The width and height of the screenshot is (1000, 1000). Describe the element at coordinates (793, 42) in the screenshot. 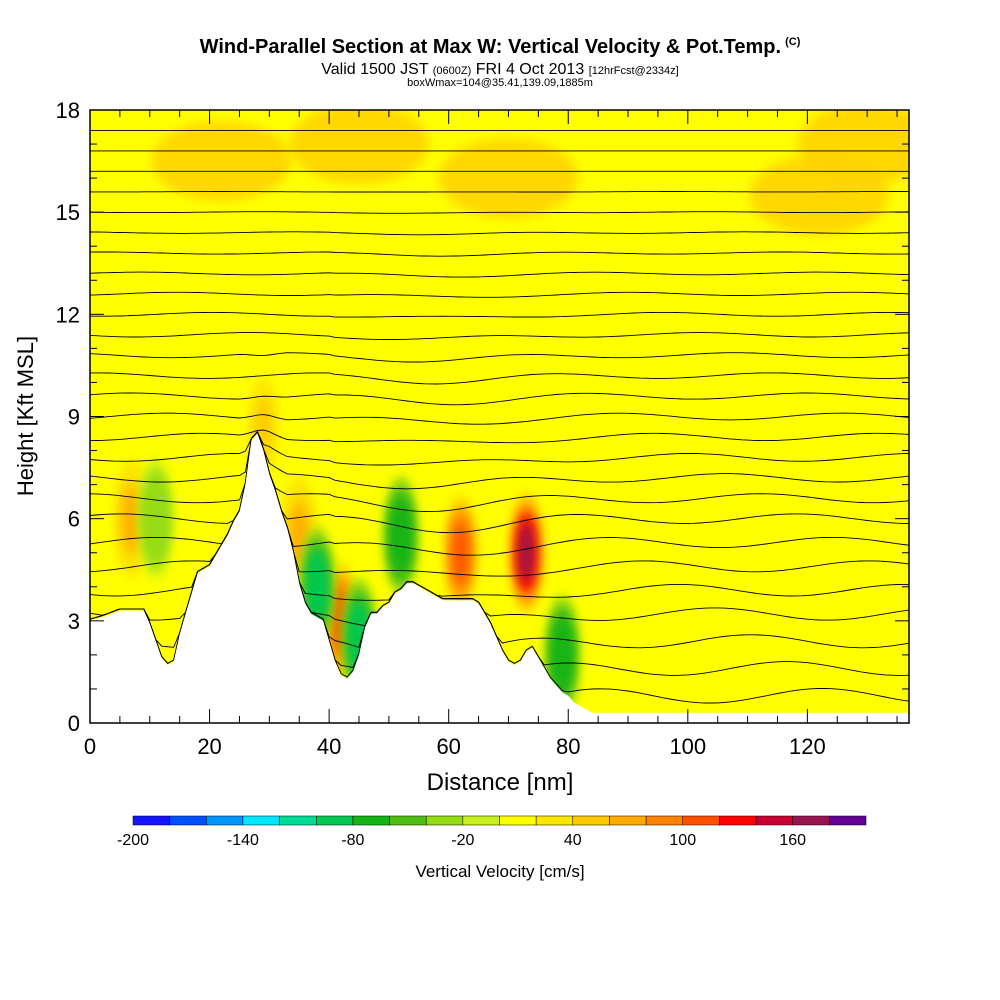

I see `title-mark: (C)` at that location.